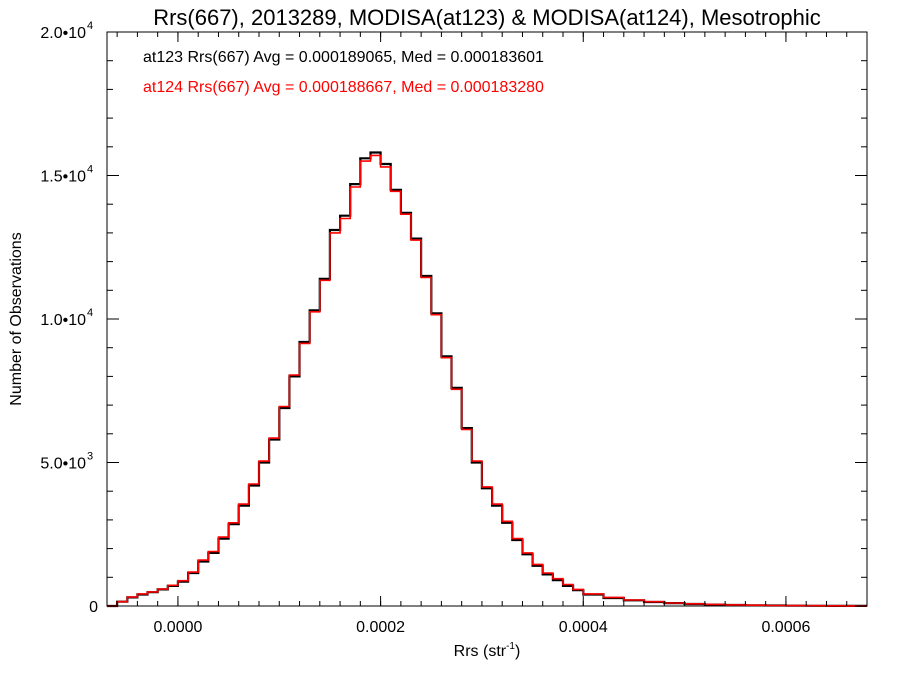 The image size is (900, 675). I want to click on y-tick-exponent-4: 4, so click(90, 26).